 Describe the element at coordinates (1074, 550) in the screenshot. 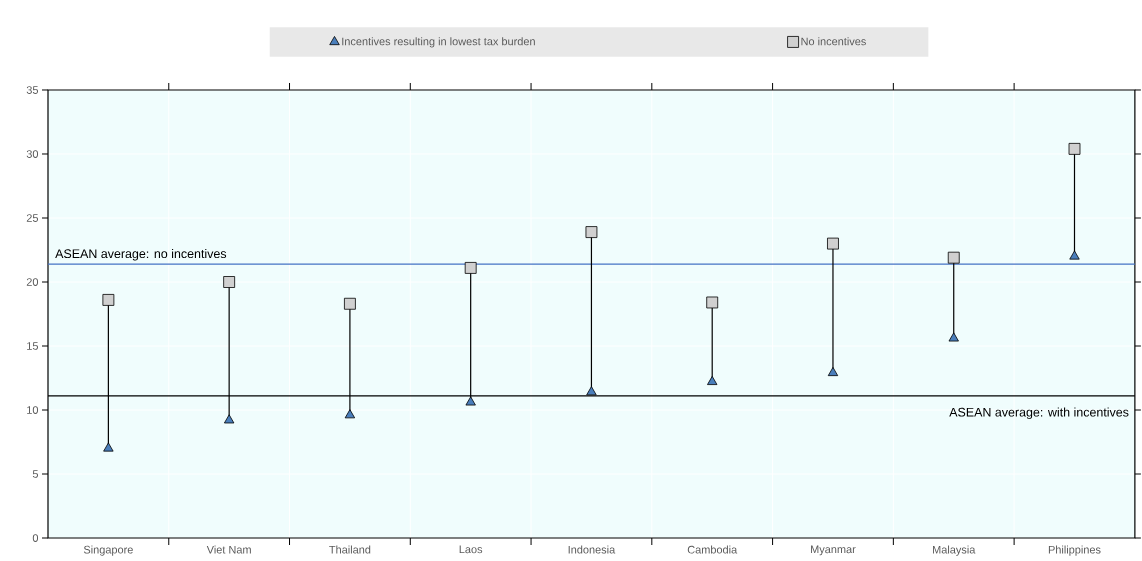

I see `x-tick-label: Philippines` at that location.